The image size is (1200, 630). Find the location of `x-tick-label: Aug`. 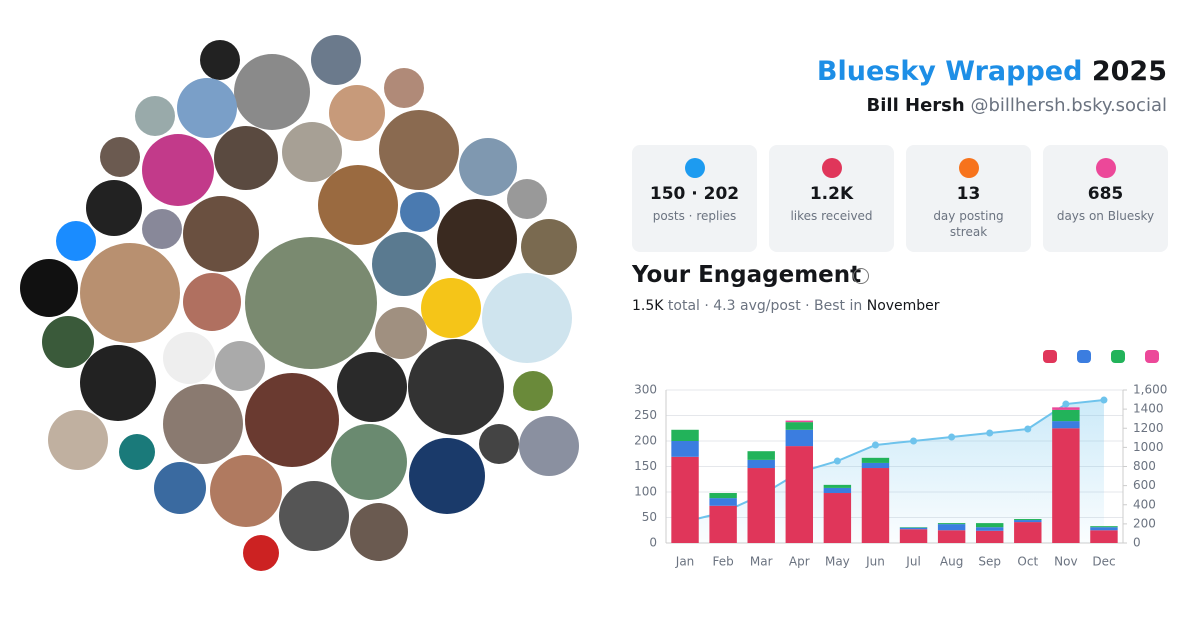

x-tick-label: Aug is located at coordinates (951, 562).